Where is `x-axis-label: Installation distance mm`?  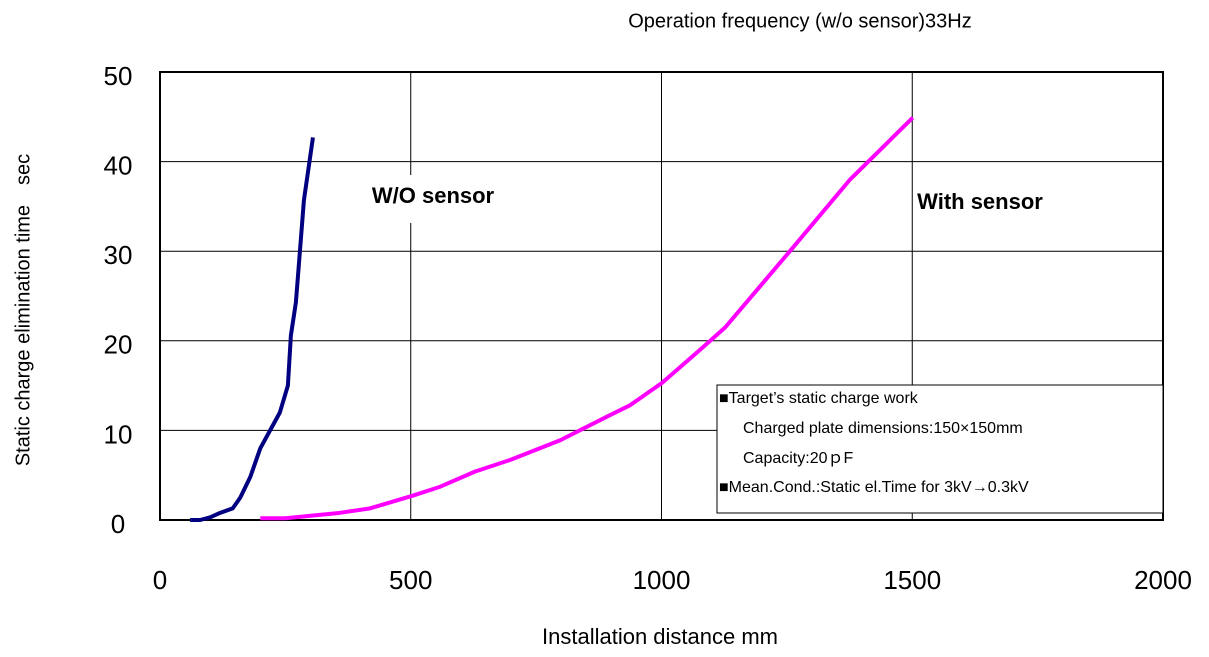 x-axis-label: Installation distance mm is located at coordinates (660, 636).